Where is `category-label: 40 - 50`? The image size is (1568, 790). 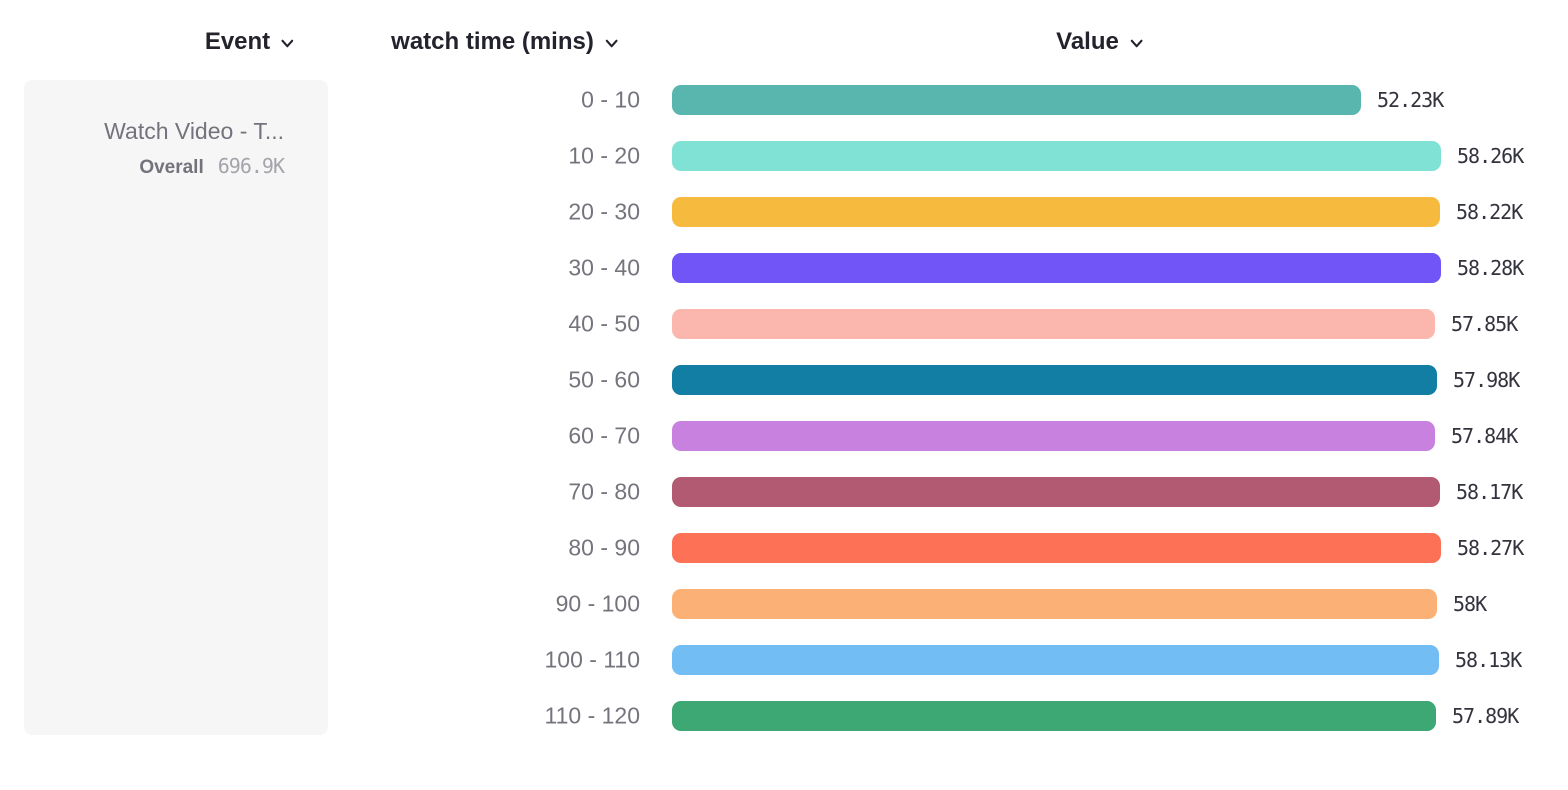 category-label: 40 - 50 is located at coordinates (604, 323).